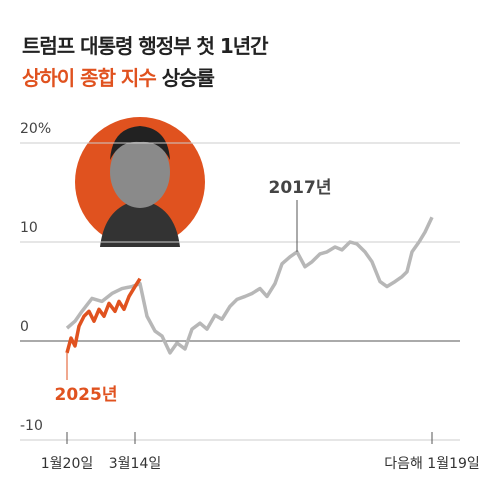  Describe the element at coordinates (300, 188) in the screenshot. I see `series-label: 2017년` at that location.